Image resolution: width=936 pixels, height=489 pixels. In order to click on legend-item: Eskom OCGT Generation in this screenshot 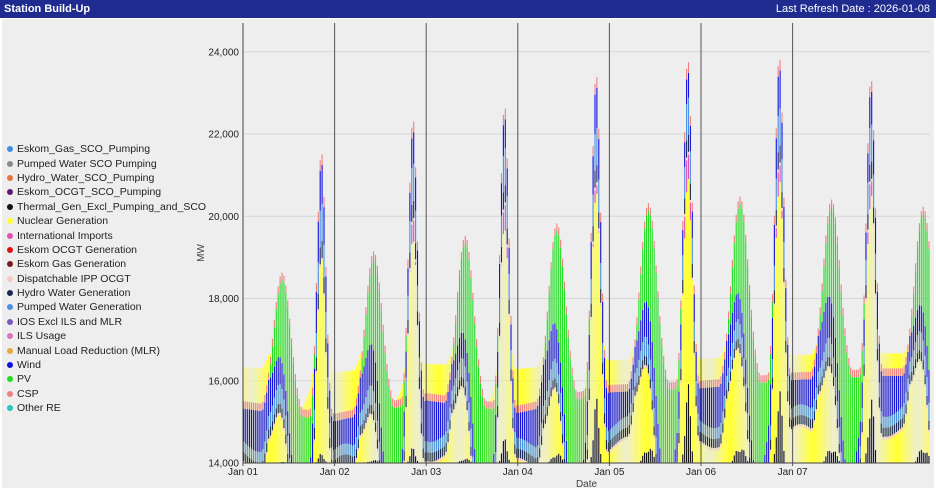, I will do `click(107, 250)`.